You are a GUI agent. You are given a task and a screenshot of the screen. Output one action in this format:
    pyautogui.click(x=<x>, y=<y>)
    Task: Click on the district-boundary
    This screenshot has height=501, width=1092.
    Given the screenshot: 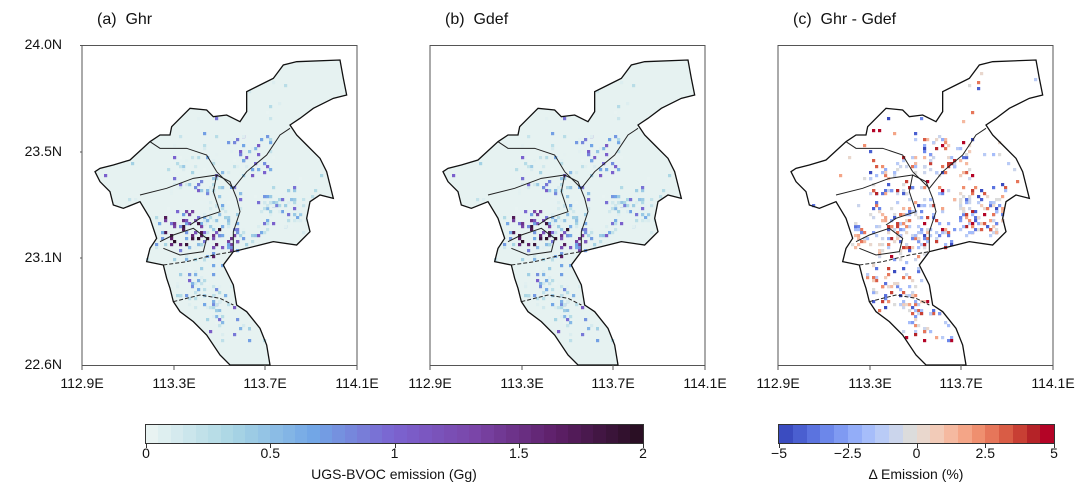 What is the action you would take?
    pyautogui.click(x=546, y=258)
    